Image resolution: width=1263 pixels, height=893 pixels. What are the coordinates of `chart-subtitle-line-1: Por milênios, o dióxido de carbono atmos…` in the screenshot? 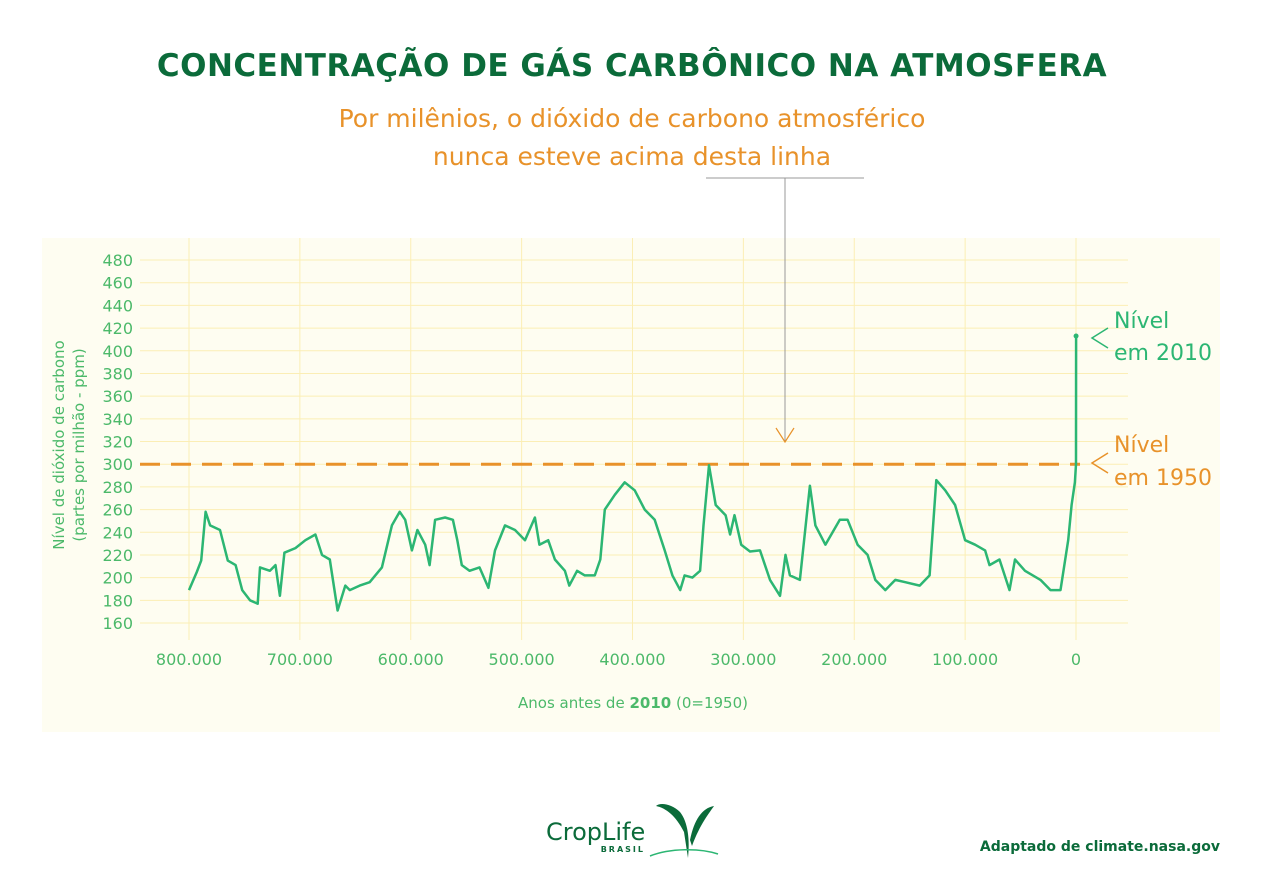 It's located at (632, 118).